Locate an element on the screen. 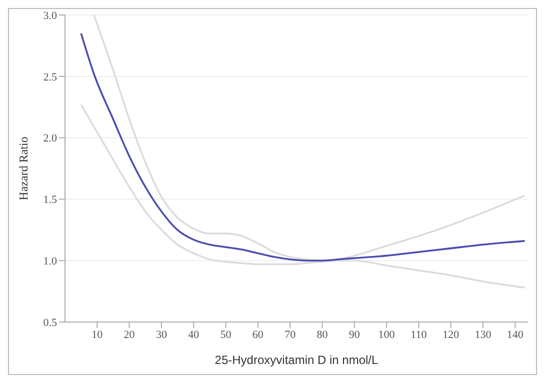 This screenshot has width=547, height=383. y-tick-label: 3.0 is located at coordinates (50, 16).